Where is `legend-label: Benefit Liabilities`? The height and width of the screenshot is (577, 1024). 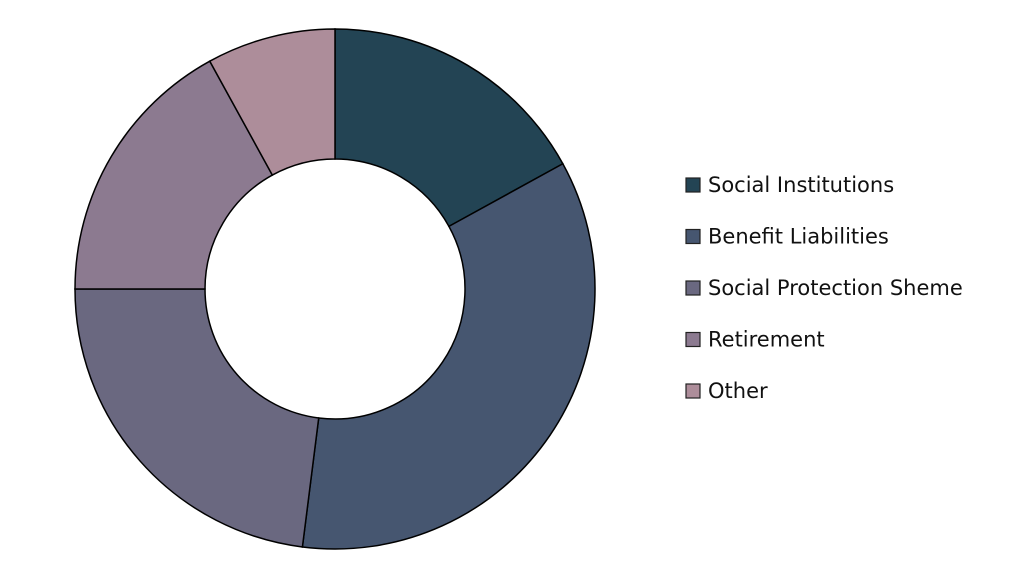
legend-label: Benefit Liabilities is located at coordinates (798, 237).